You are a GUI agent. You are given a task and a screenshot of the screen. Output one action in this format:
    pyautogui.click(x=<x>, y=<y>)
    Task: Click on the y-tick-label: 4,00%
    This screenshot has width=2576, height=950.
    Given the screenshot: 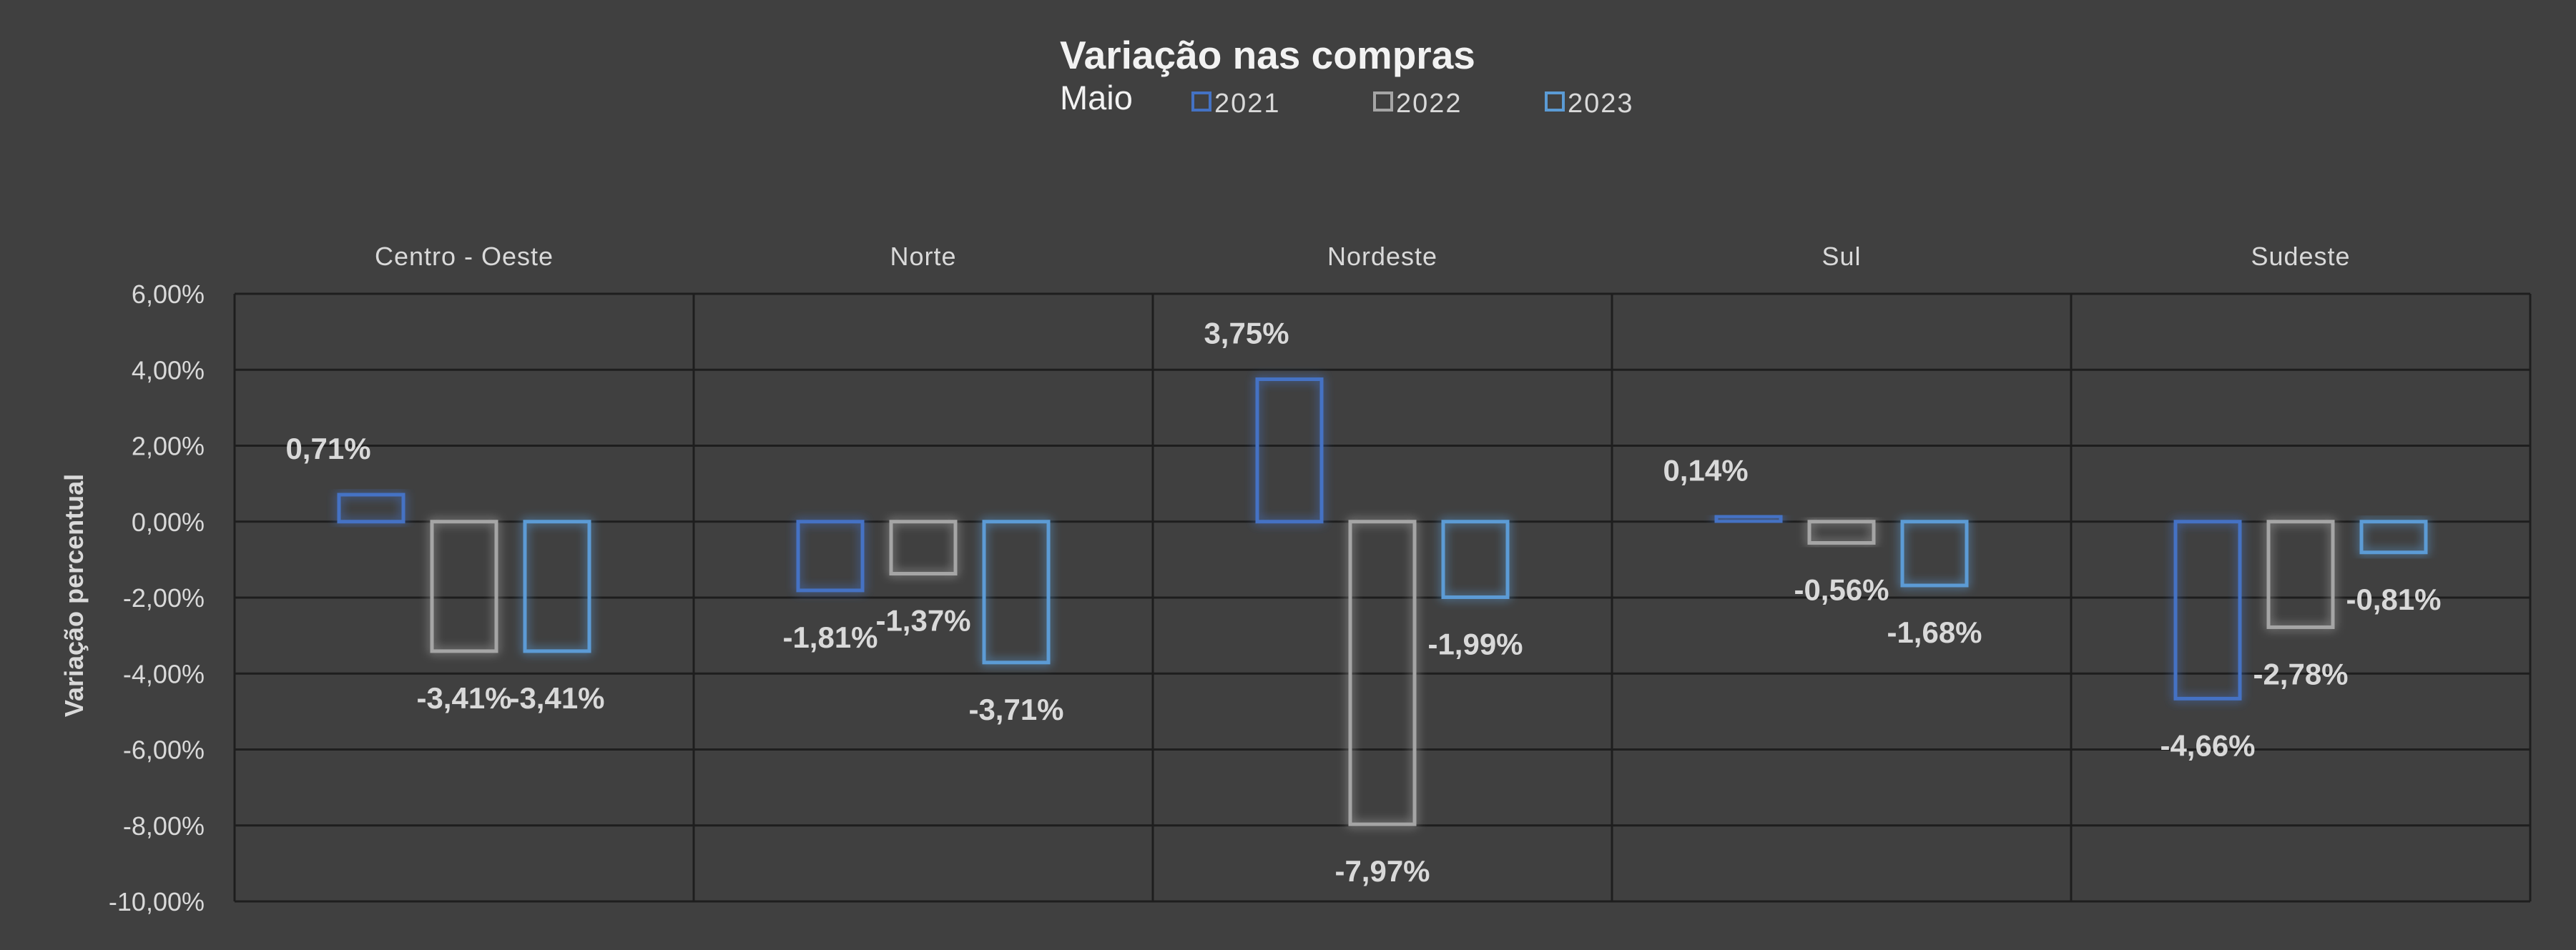 What is the action you would take?
    pyautogui.click(x=169, y=370)
    